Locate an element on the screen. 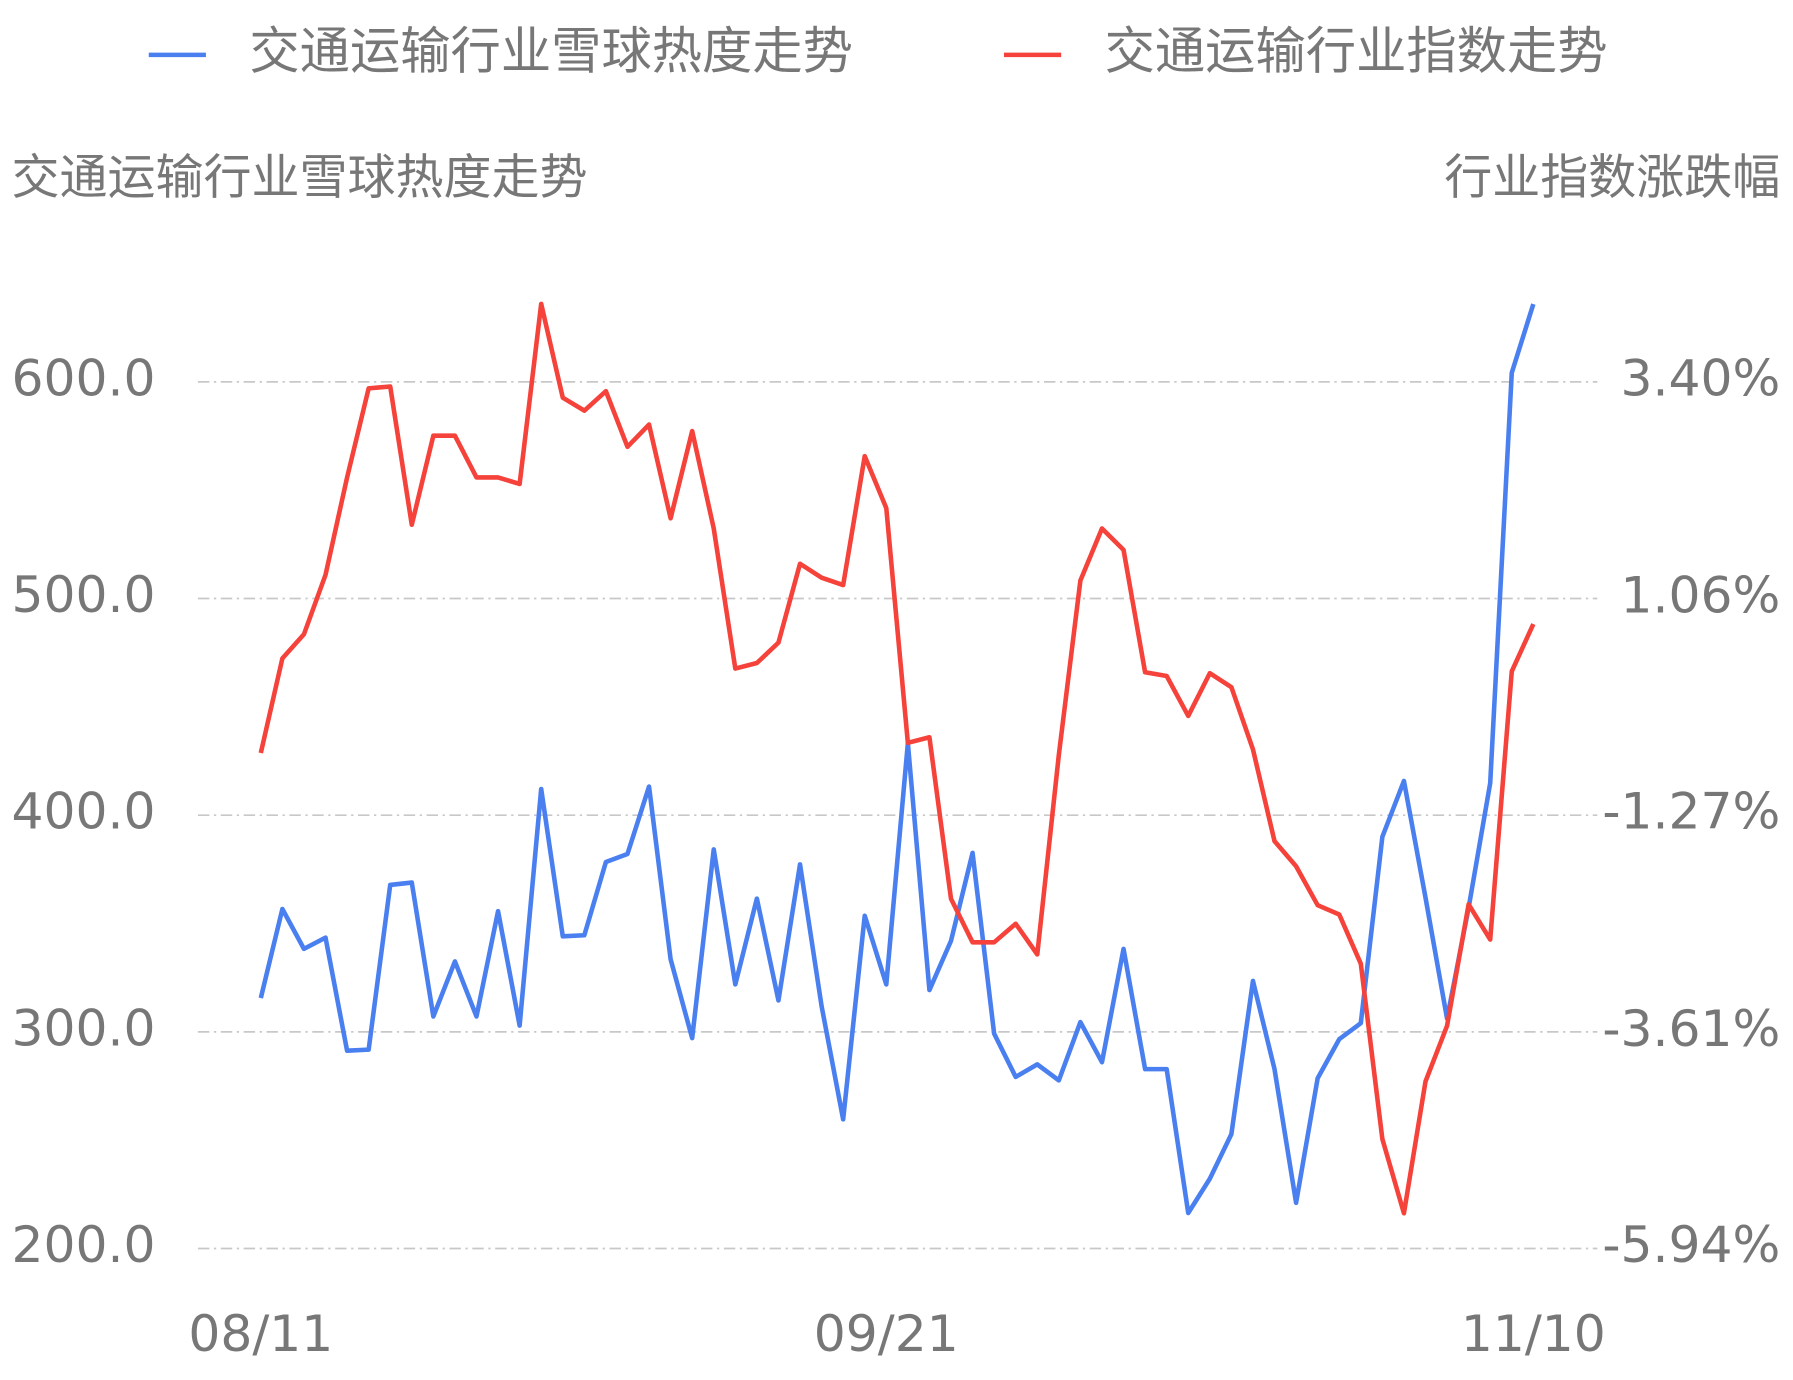 The height and width of the screenshot is (1380, 1793). y-tick-label: 400.0 is located at coordinates (84, 811).